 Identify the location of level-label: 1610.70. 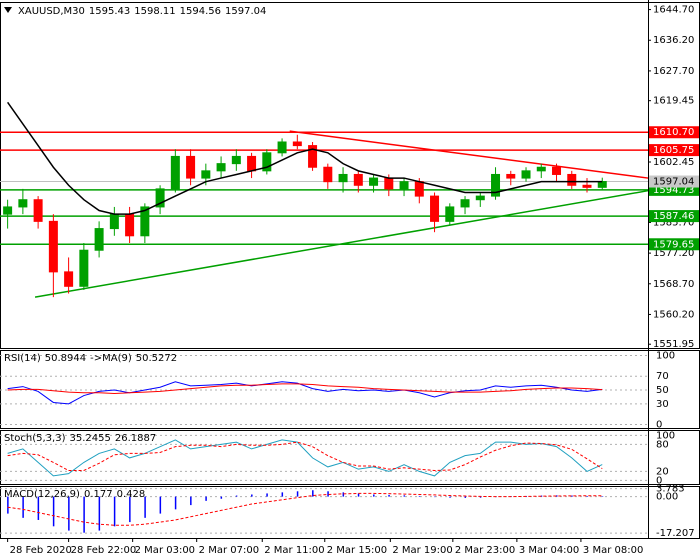
(673, 132).